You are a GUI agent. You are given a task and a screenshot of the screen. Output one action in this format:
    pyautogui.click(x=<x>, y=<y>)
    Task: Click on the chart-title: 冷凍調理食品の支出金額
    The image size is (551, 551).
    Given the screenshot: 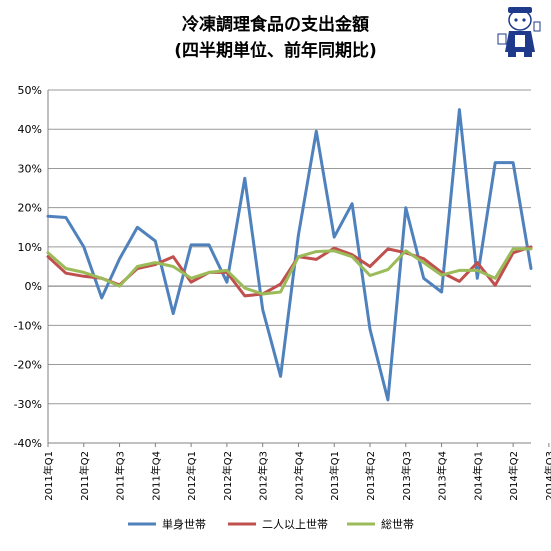 What is the action you would take?
    pyautogui.click(x=275, y=25)
    